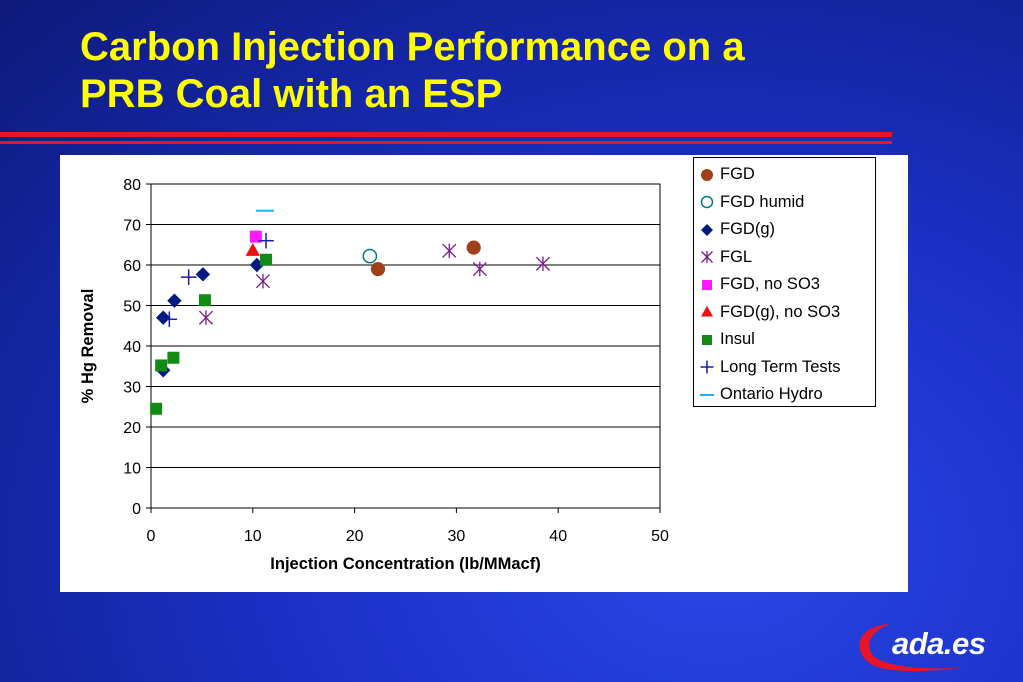  What do you see at coordinates (736, 256) in the screenshot?
I see `legend-label: FGL` at bounding box center [736, 256].